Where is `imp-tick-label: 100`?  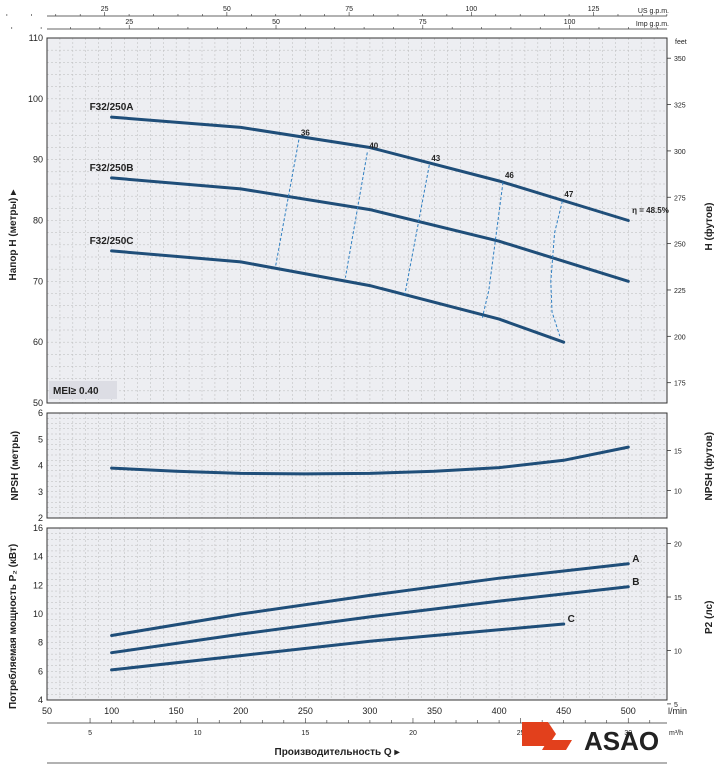 imp-tick-label: 100 is located at coordinates (570, 22).